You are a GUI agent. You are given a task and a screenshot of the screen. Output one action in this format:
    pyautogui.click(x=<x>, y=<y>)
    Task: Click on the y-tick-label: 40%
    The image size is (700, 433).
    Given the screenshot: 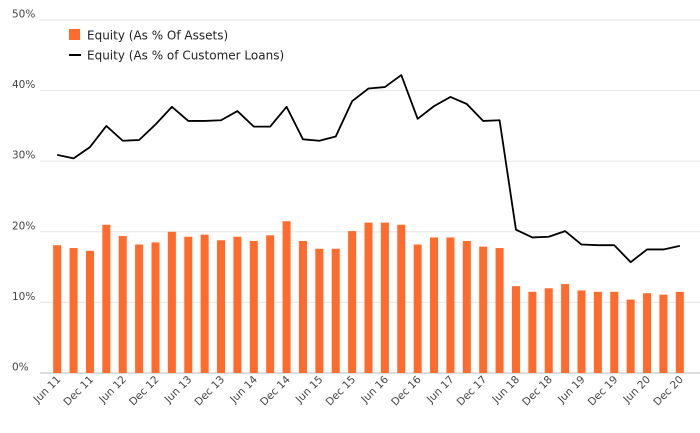 What is the action you would take?
    pyautogui.click(x=23, y=85)
    